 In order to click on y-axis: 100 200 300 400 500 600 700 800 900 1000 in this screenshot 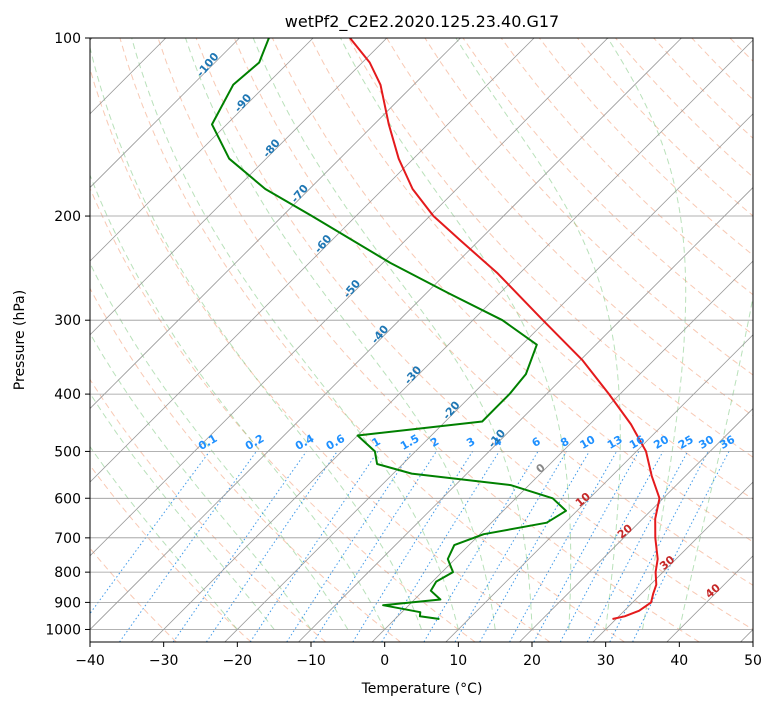, I will do `click(67, 335)`.